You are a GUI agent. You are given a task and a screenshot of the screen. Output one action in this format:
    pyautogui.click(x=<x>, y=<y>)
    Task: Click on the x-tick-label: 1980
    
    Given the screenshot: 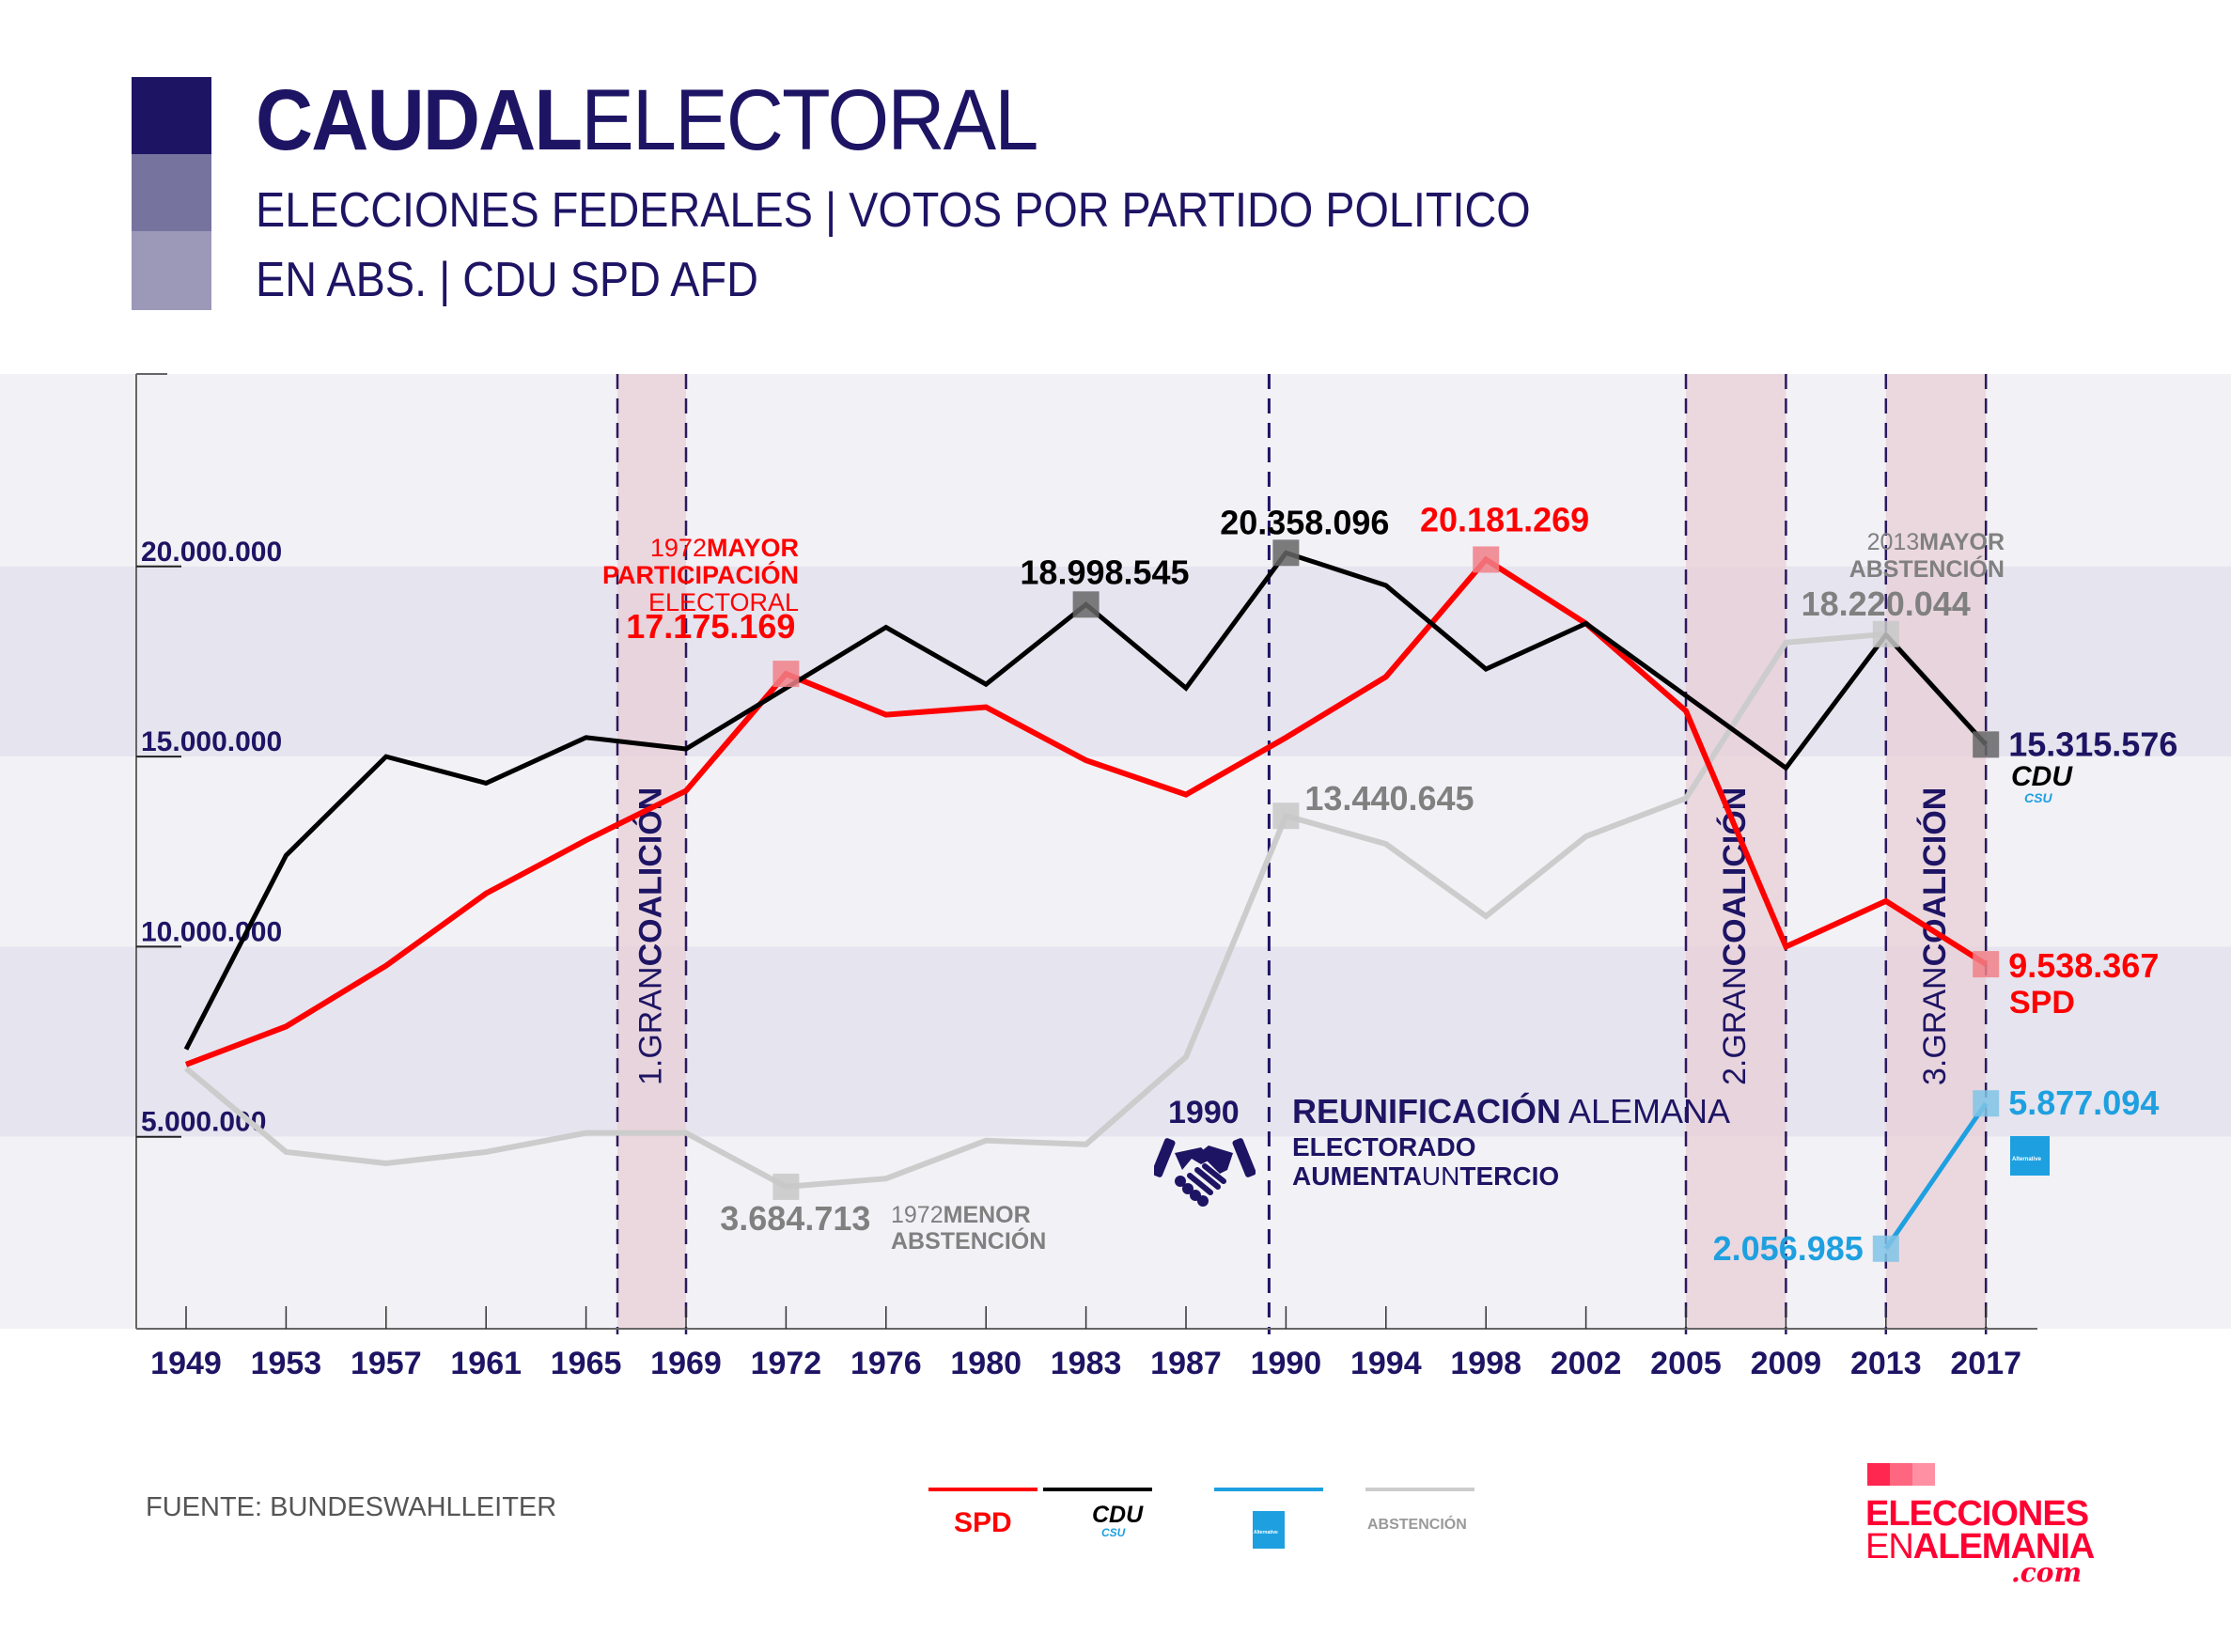 What is the action you would take?
    pyautogui.click(x=986, y=1363)
    